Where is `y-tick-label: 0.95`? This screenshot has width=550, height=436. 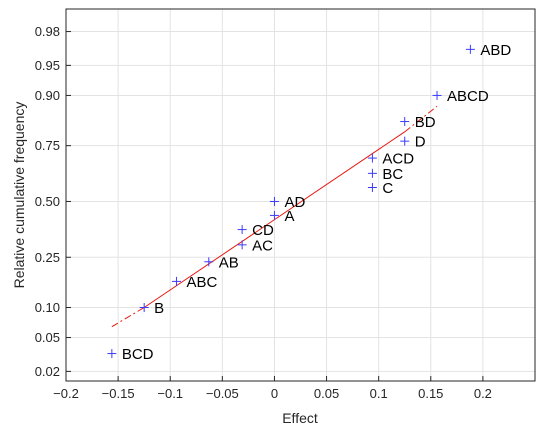 y-tick-label: 0.95 is located at coordinates (47, 65).